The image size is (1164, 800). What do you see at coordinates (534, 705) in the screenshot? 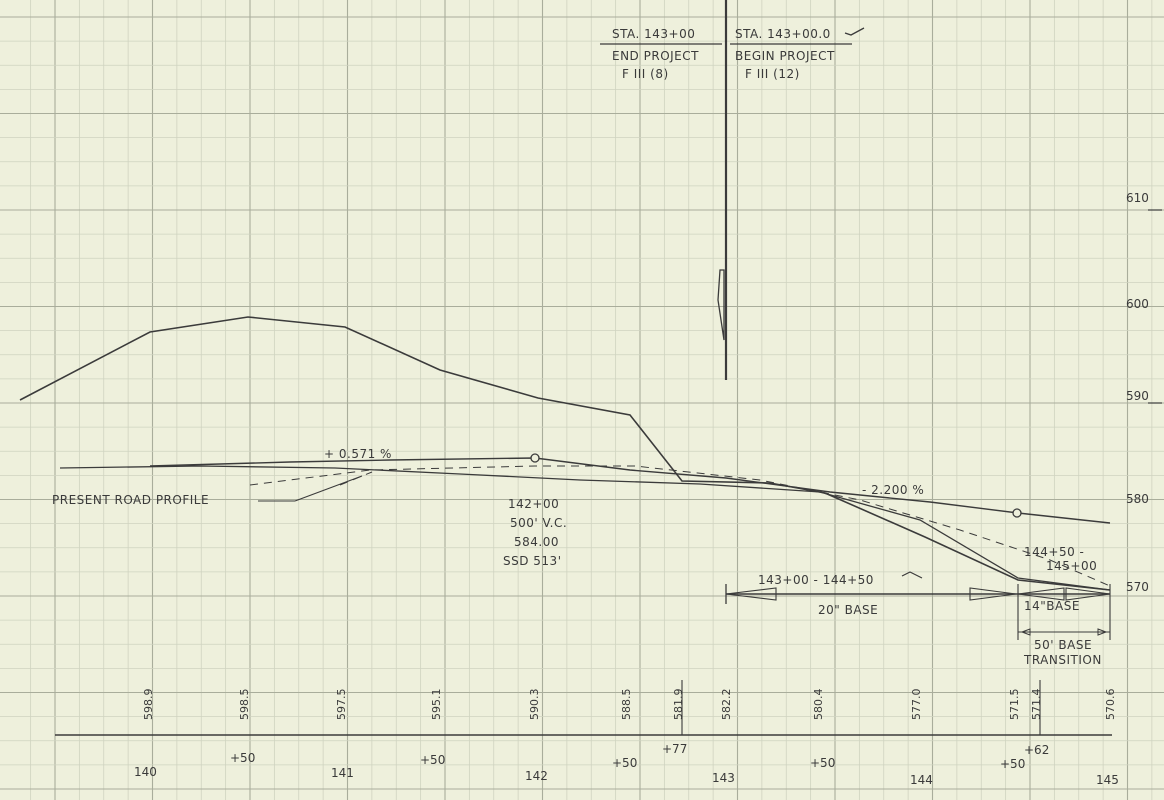
I see `elevation-reading: 590.3` at bounding box center [534, 705].